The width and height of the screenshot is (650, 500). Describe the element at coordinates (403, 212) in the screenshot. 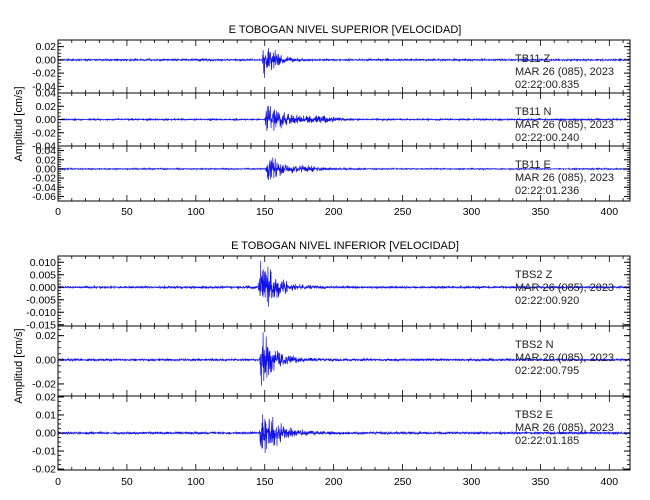

I see `chart0-x-tick-label: 250` at that location.